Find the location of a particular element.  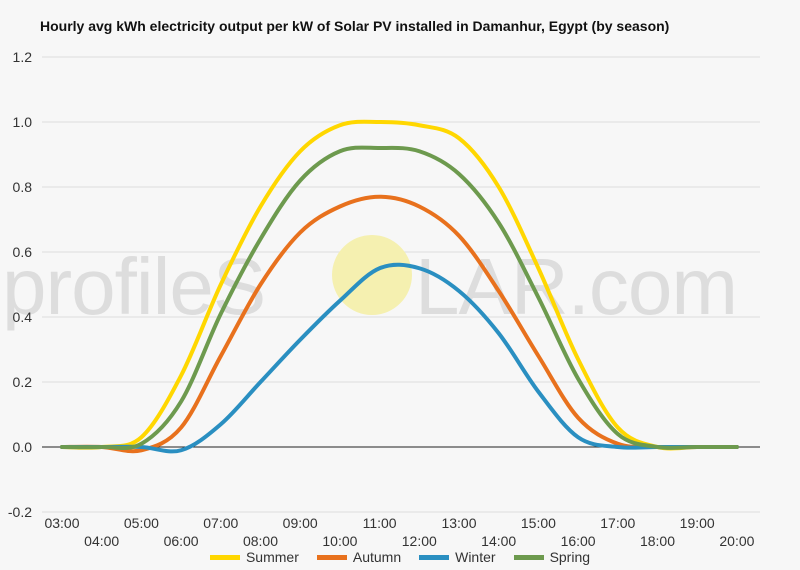

watermark-text-right: LAR.com is located at coordinates (576, 286).